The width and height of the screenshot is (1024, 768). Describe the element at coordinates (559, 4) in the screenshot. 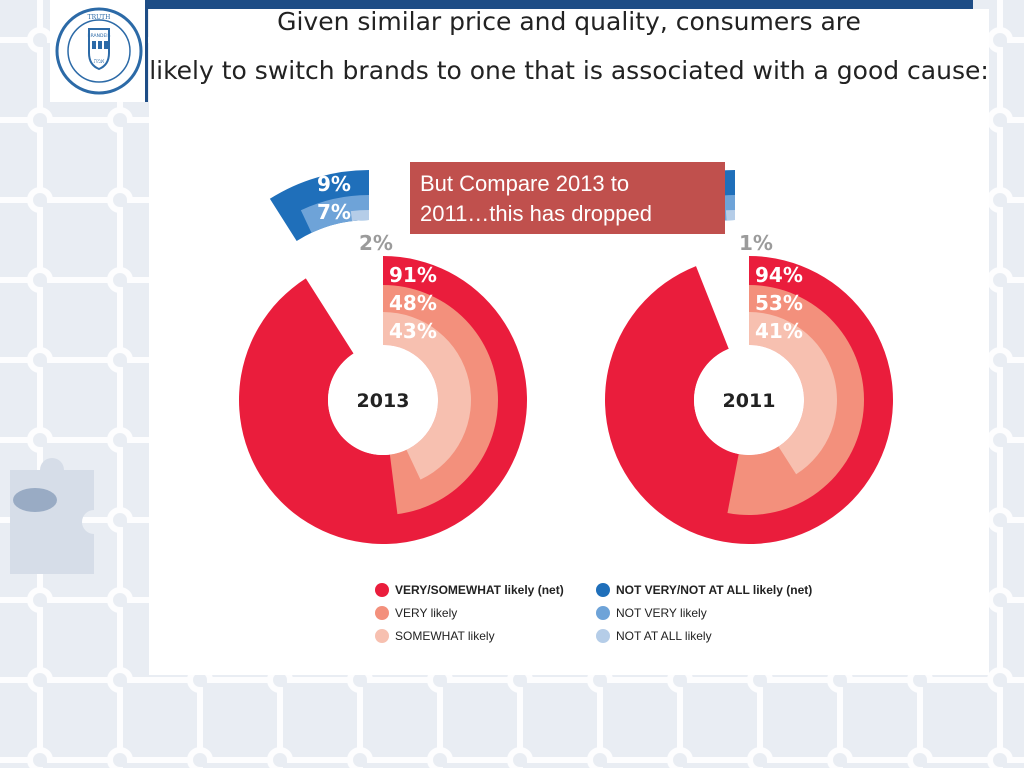

I see `top-accent-bar` at that location.